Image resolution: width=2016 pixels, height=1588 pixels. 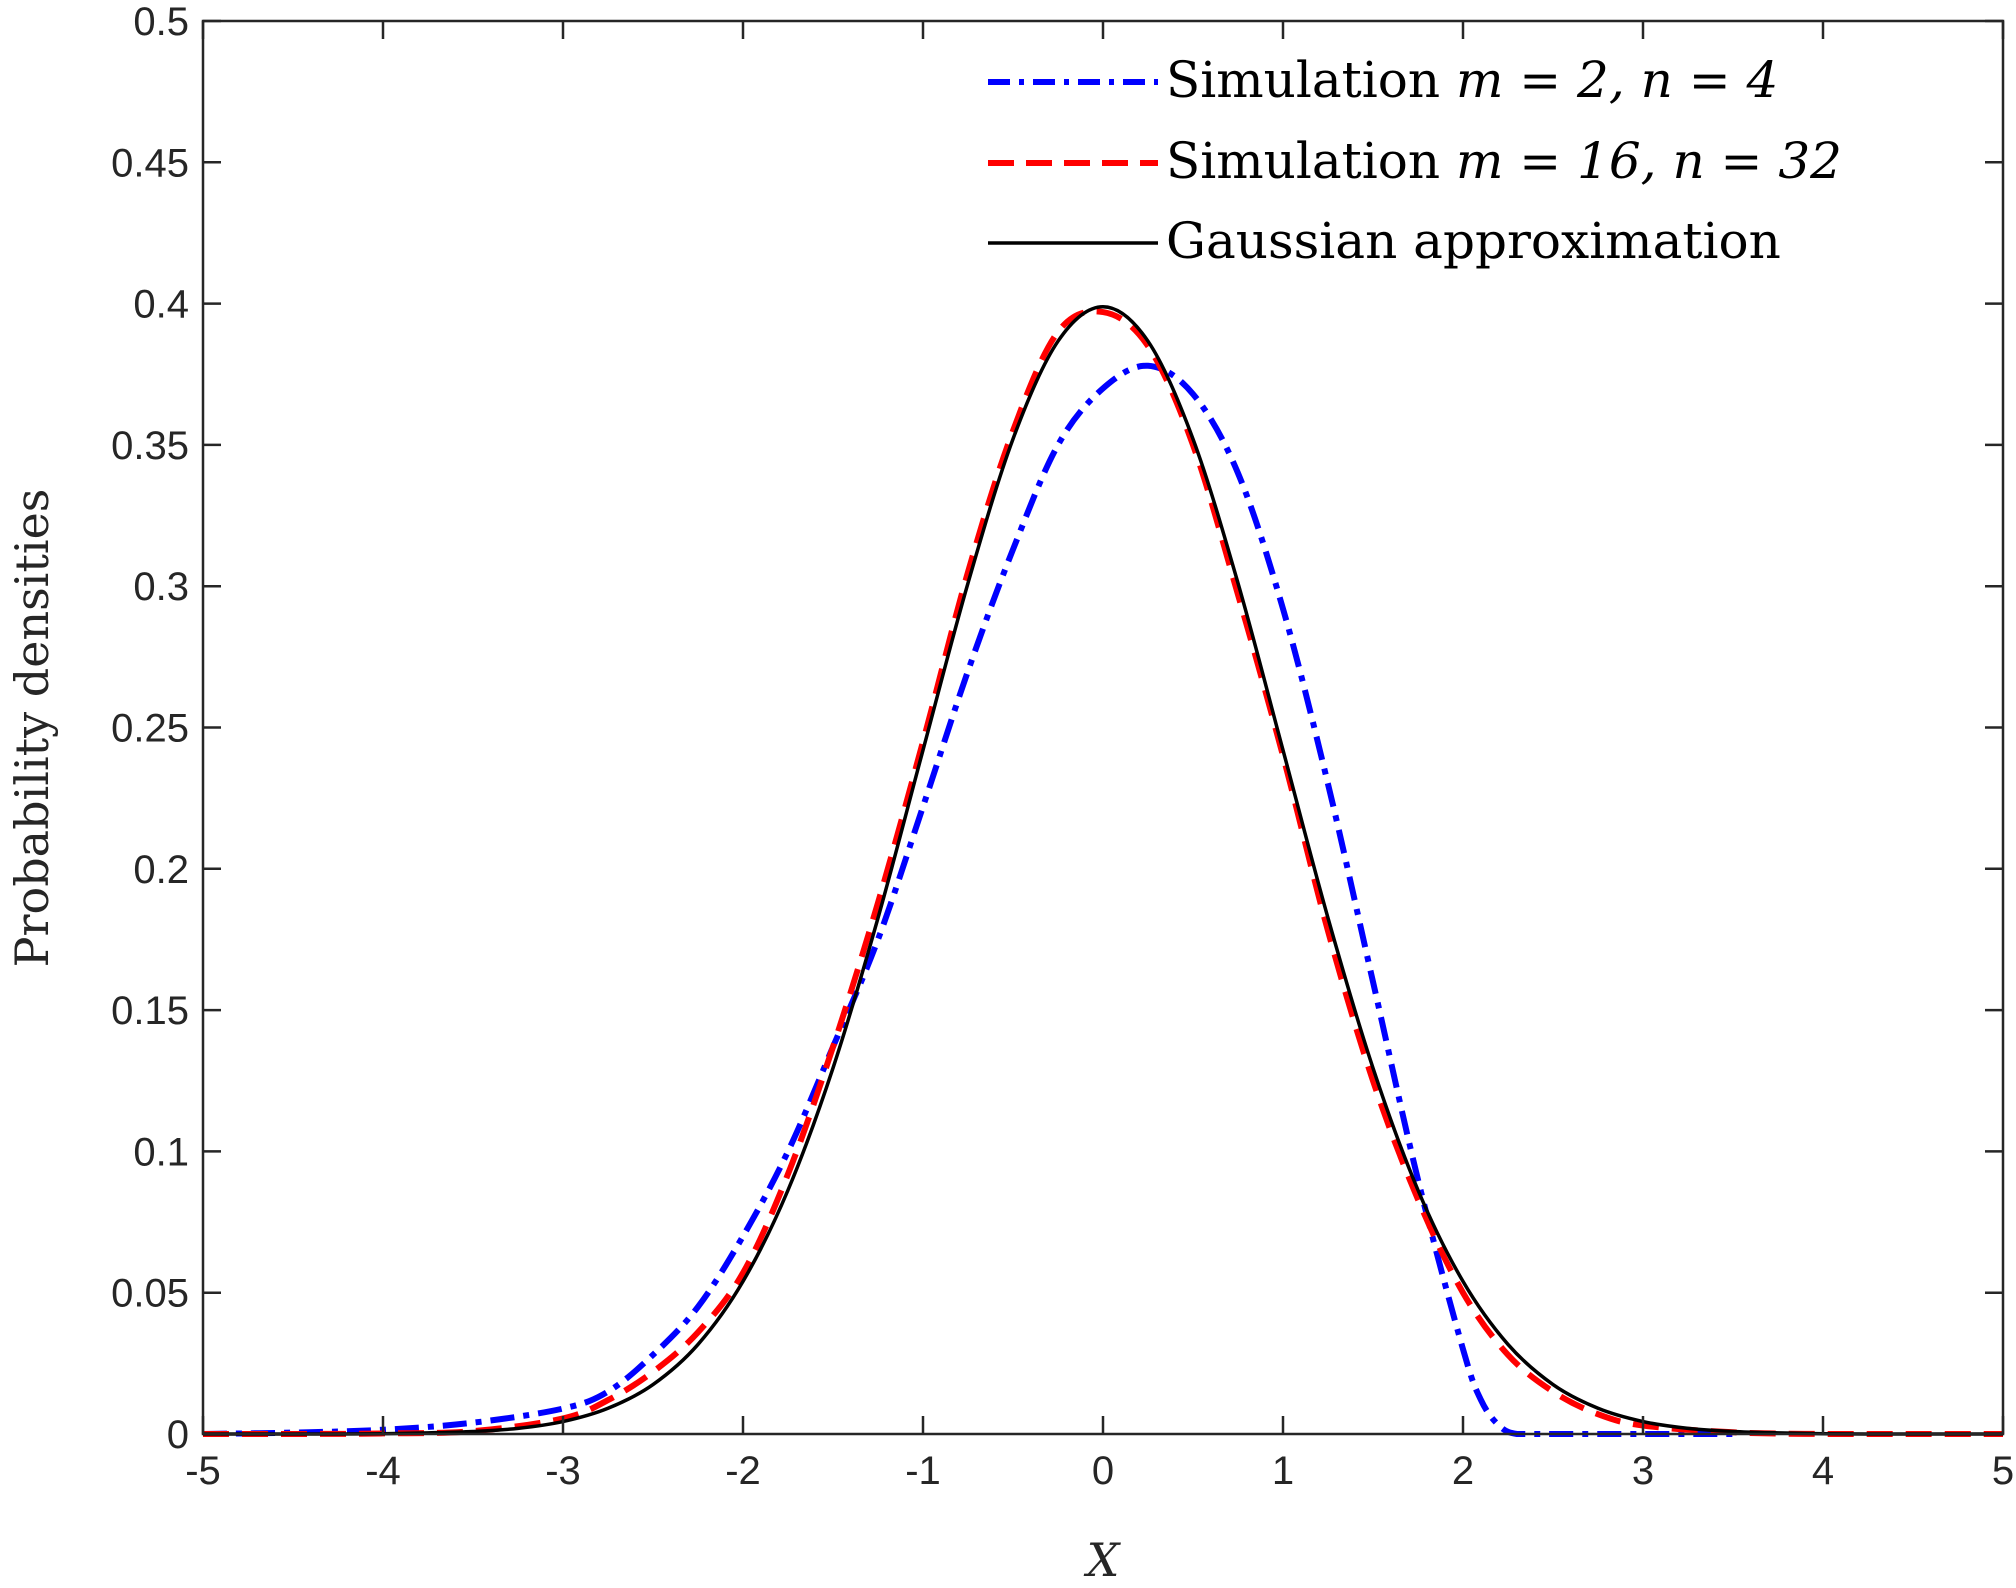 I want to click on x-tick-label: -2, so click(x=743, y=1471).